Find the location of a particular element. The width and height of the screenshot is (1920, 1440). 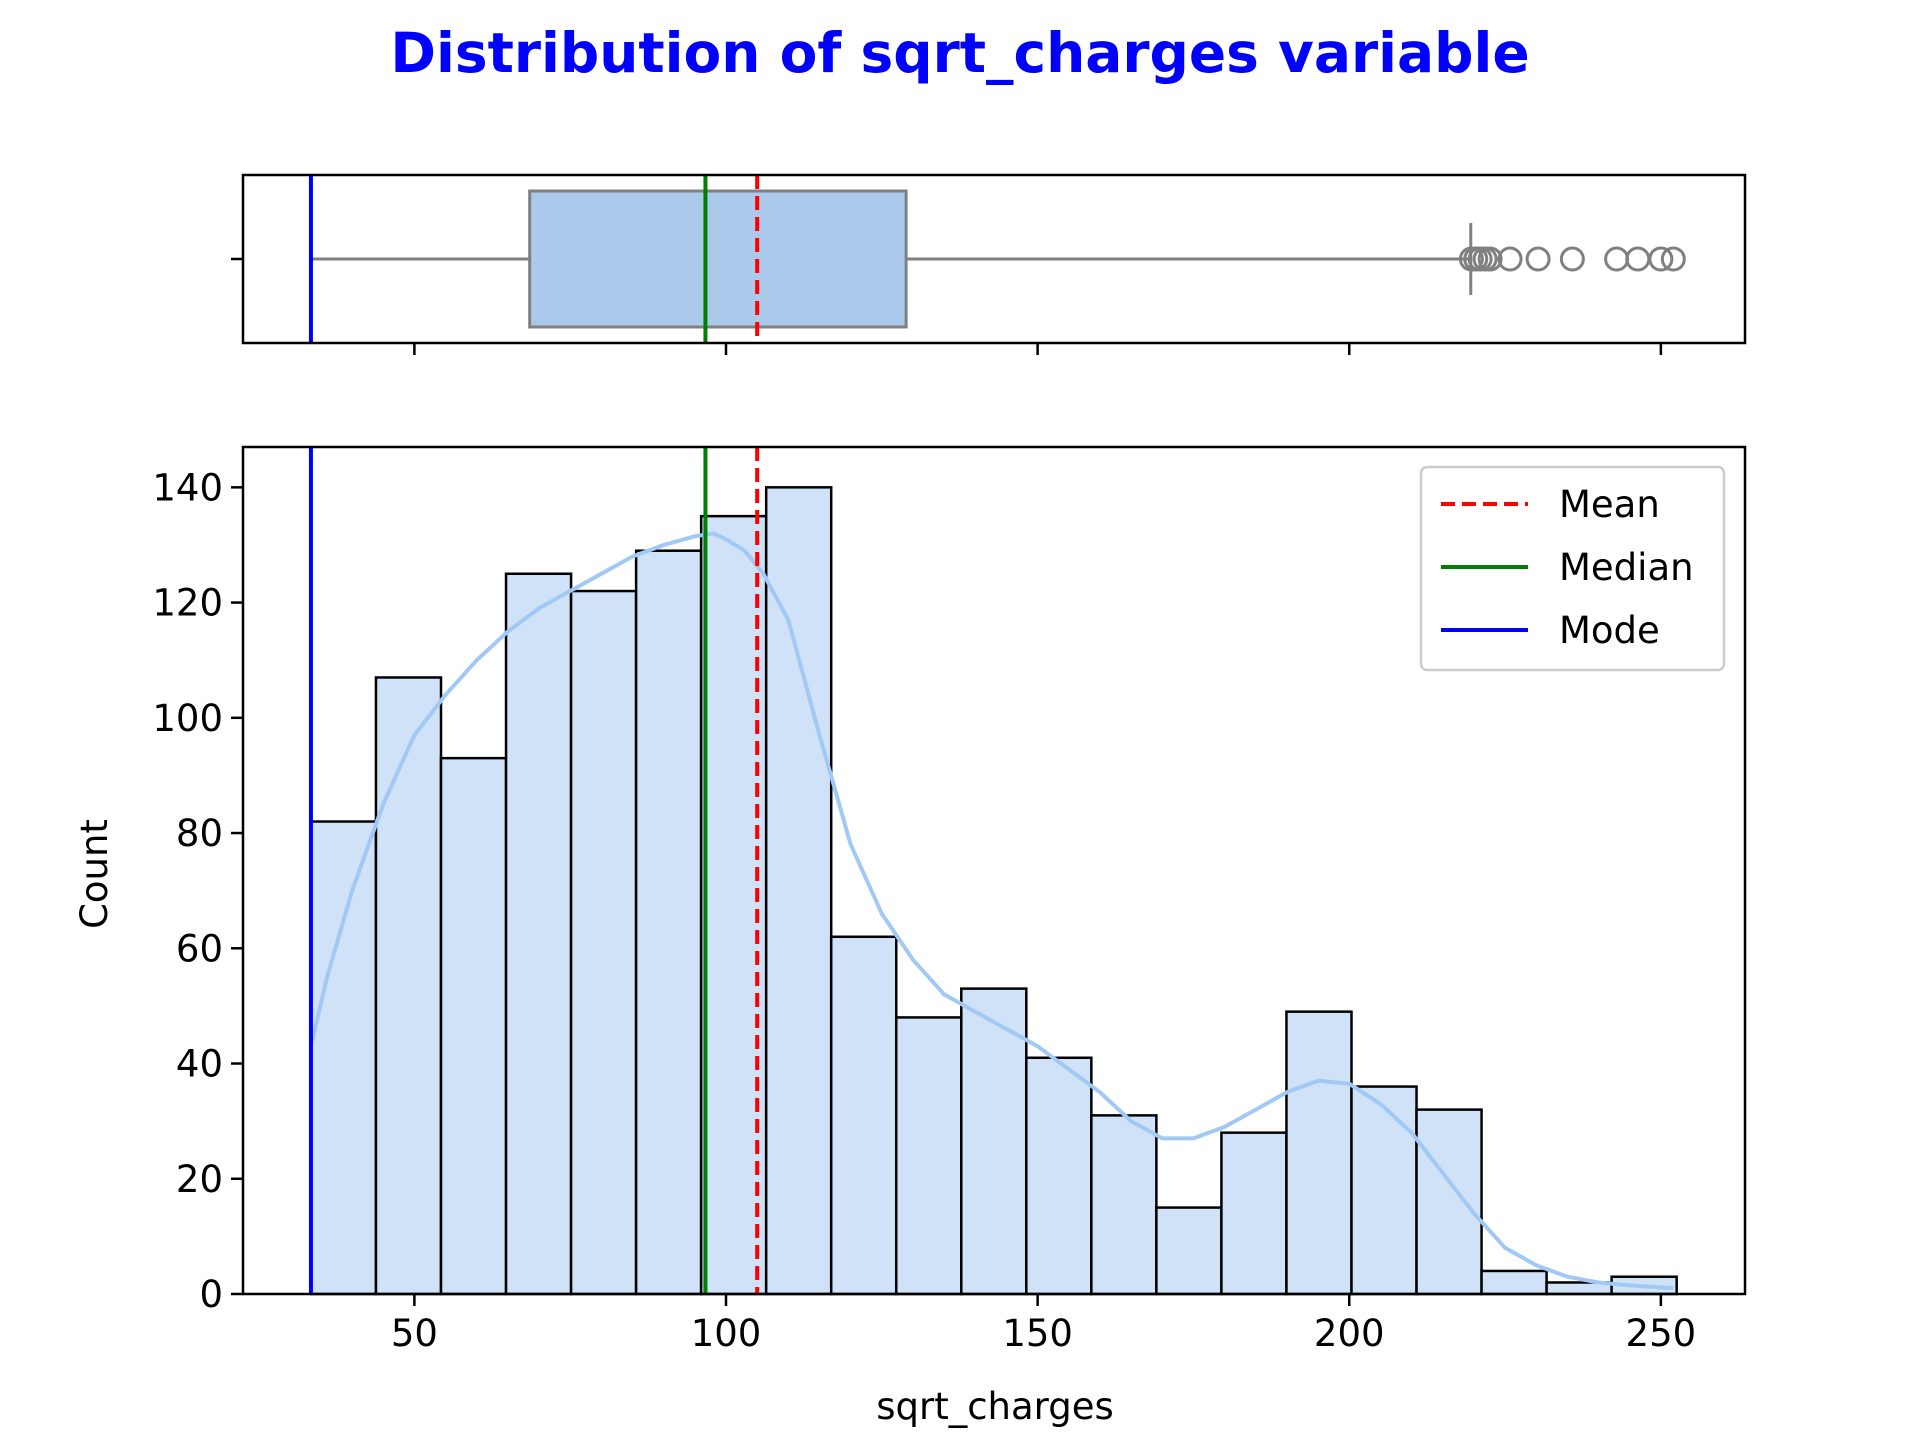

y-tick-label: 80 is located at coordinates (199, 833).